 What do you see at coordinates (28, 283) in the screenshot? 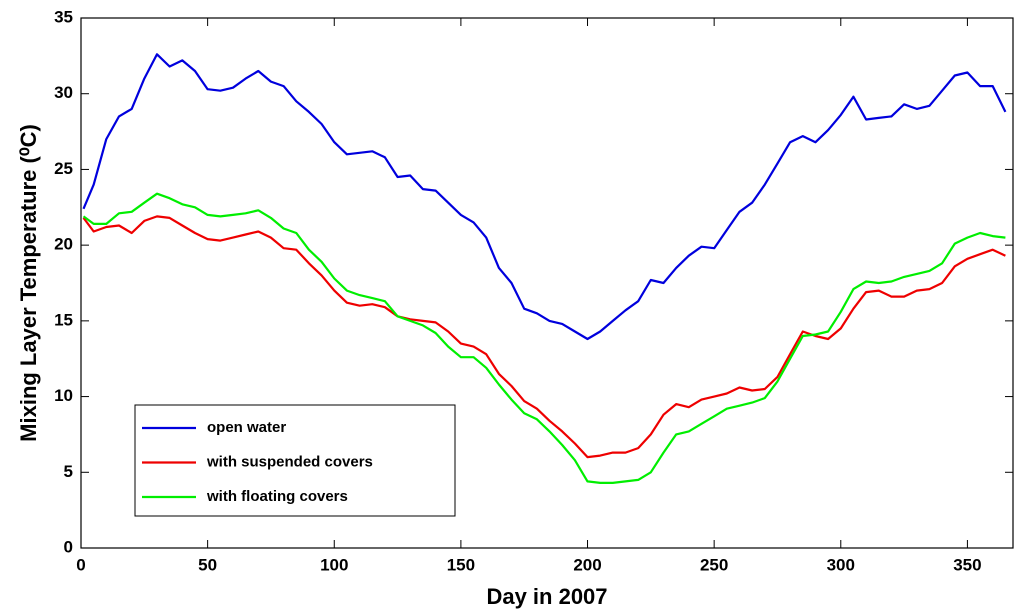
I see `y-axis-label: Mixing Layer Temperature (⁰C)` at bounding box center [28, 283].